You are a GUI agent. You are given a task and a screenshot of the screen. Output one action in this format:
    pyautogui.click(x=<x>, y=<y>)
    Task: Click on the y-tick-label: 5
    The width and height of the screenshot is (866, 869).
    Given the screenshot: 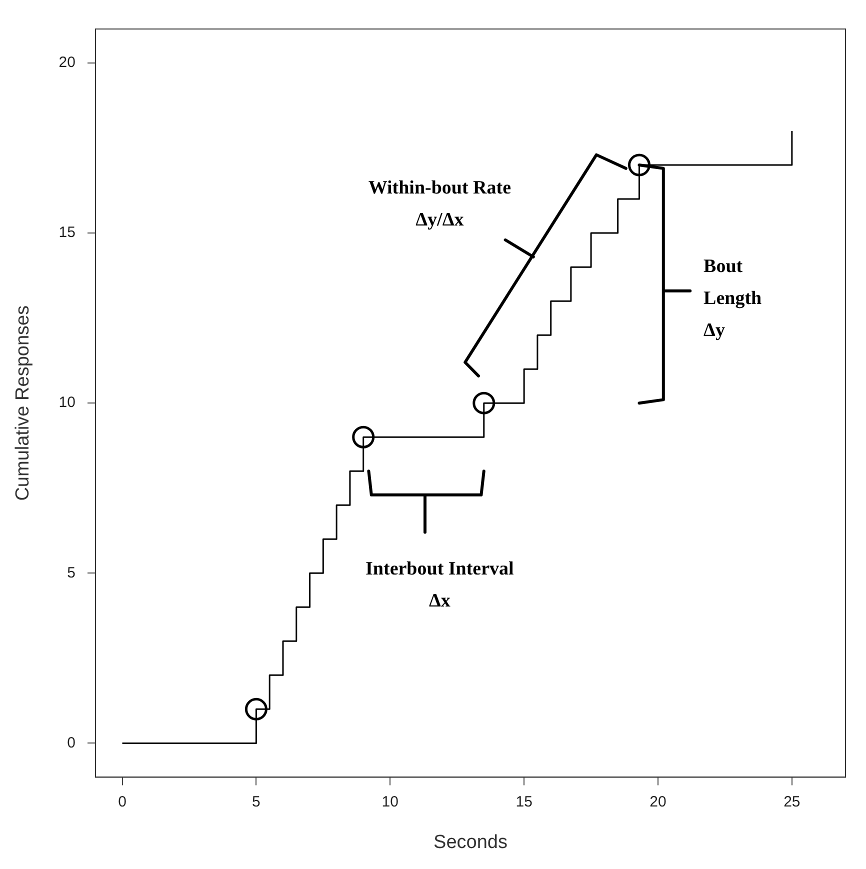 What is the action you would take?
    pyautogui.click(x=71, y=573)
    